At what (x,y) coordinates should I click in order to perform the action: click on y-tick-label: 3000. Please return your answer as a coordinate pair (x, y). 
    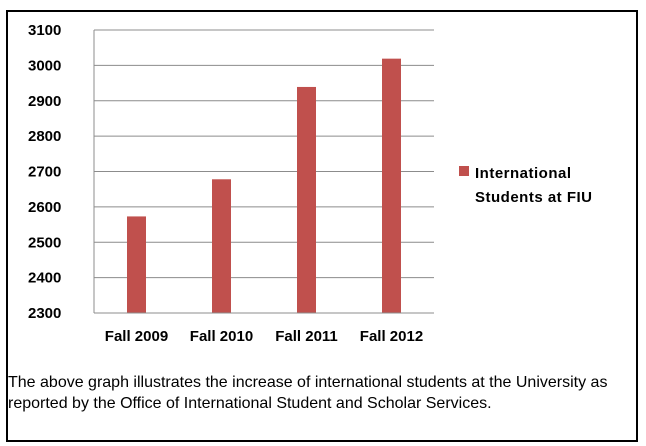
    Looking at the image, I should click on (44, 65).